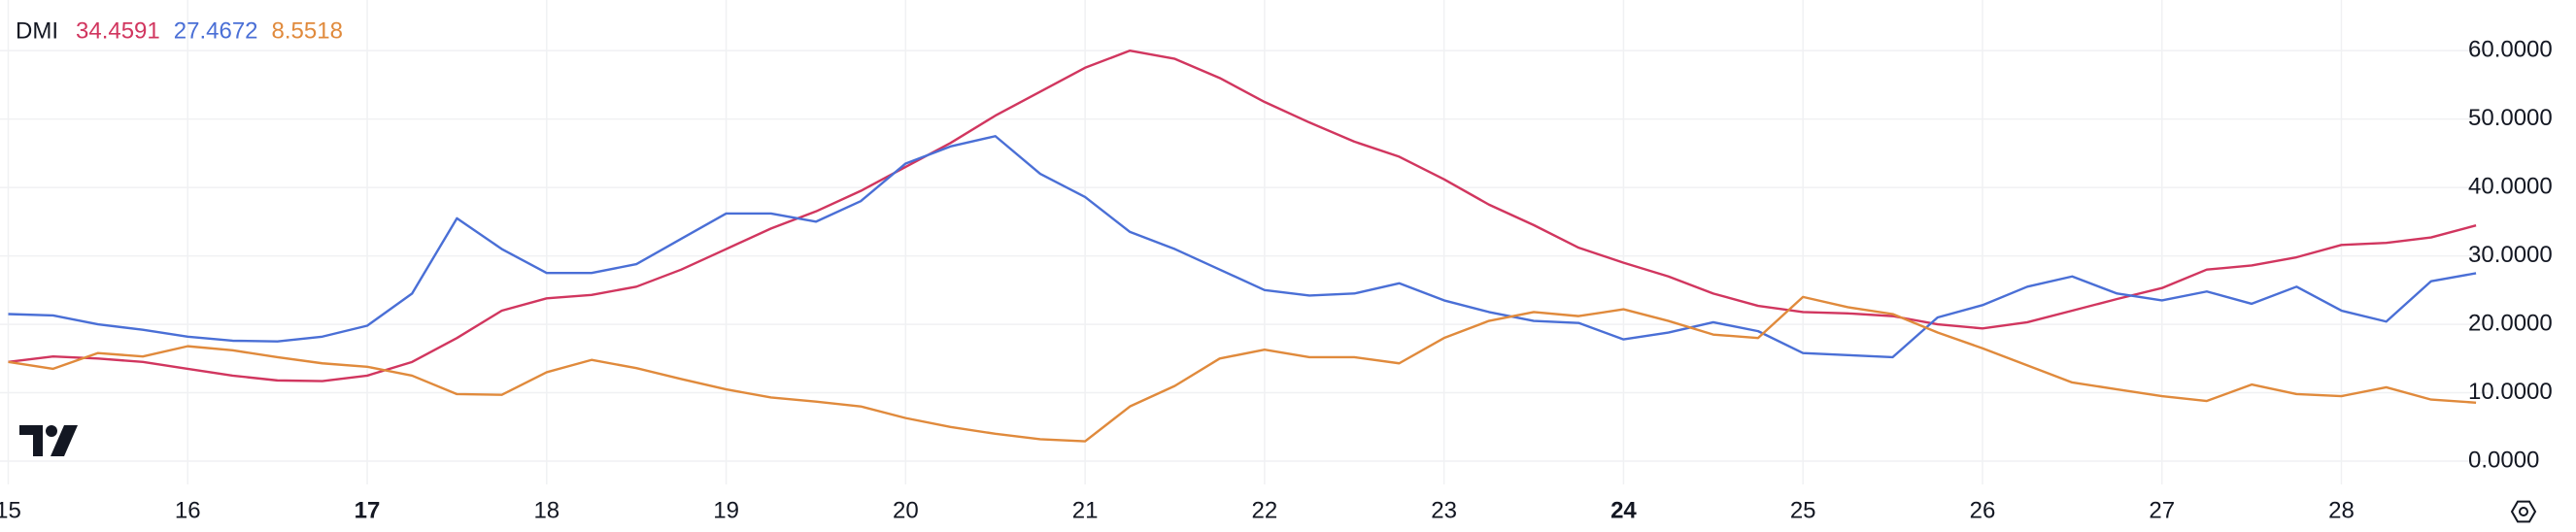  I want to click on x-tick-label: 26, so click(1983, 510).